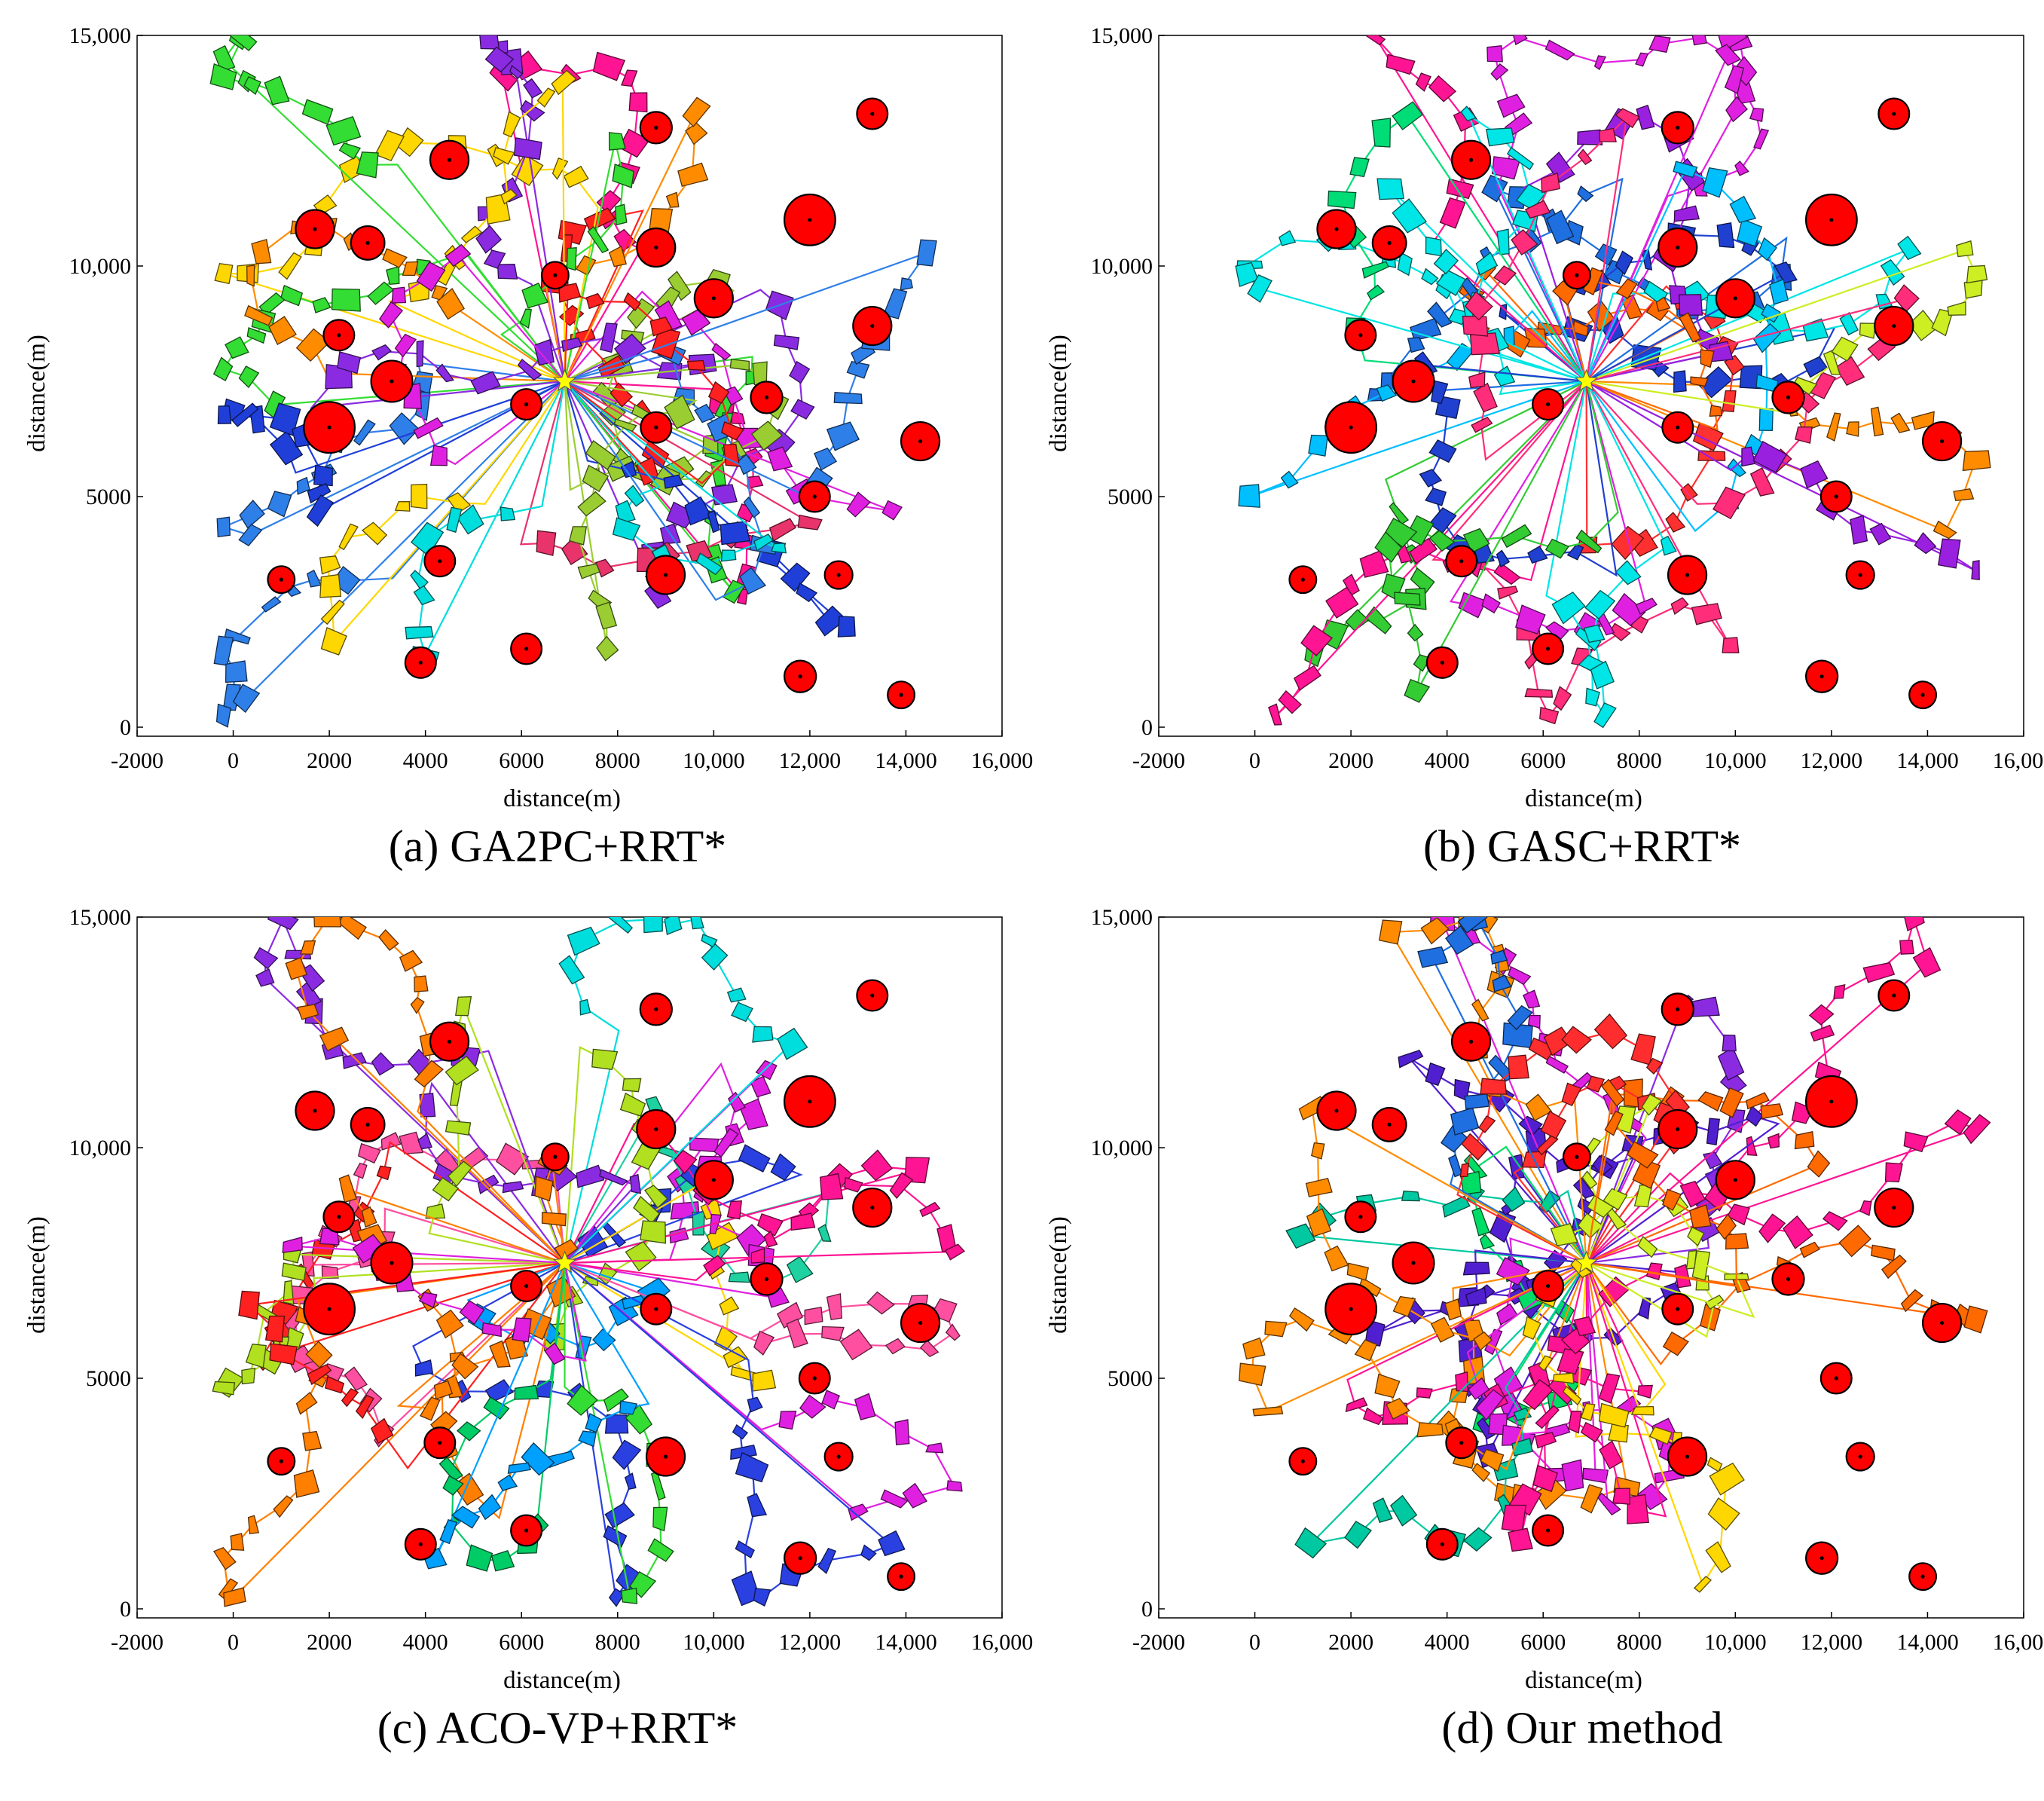 The width and height of the screenshot is (2044, 1801). What do you see at coordinates (329, 1642) in the screenshot?
I see `x-tick-label: 2000` at bounding box center [329, 1642].